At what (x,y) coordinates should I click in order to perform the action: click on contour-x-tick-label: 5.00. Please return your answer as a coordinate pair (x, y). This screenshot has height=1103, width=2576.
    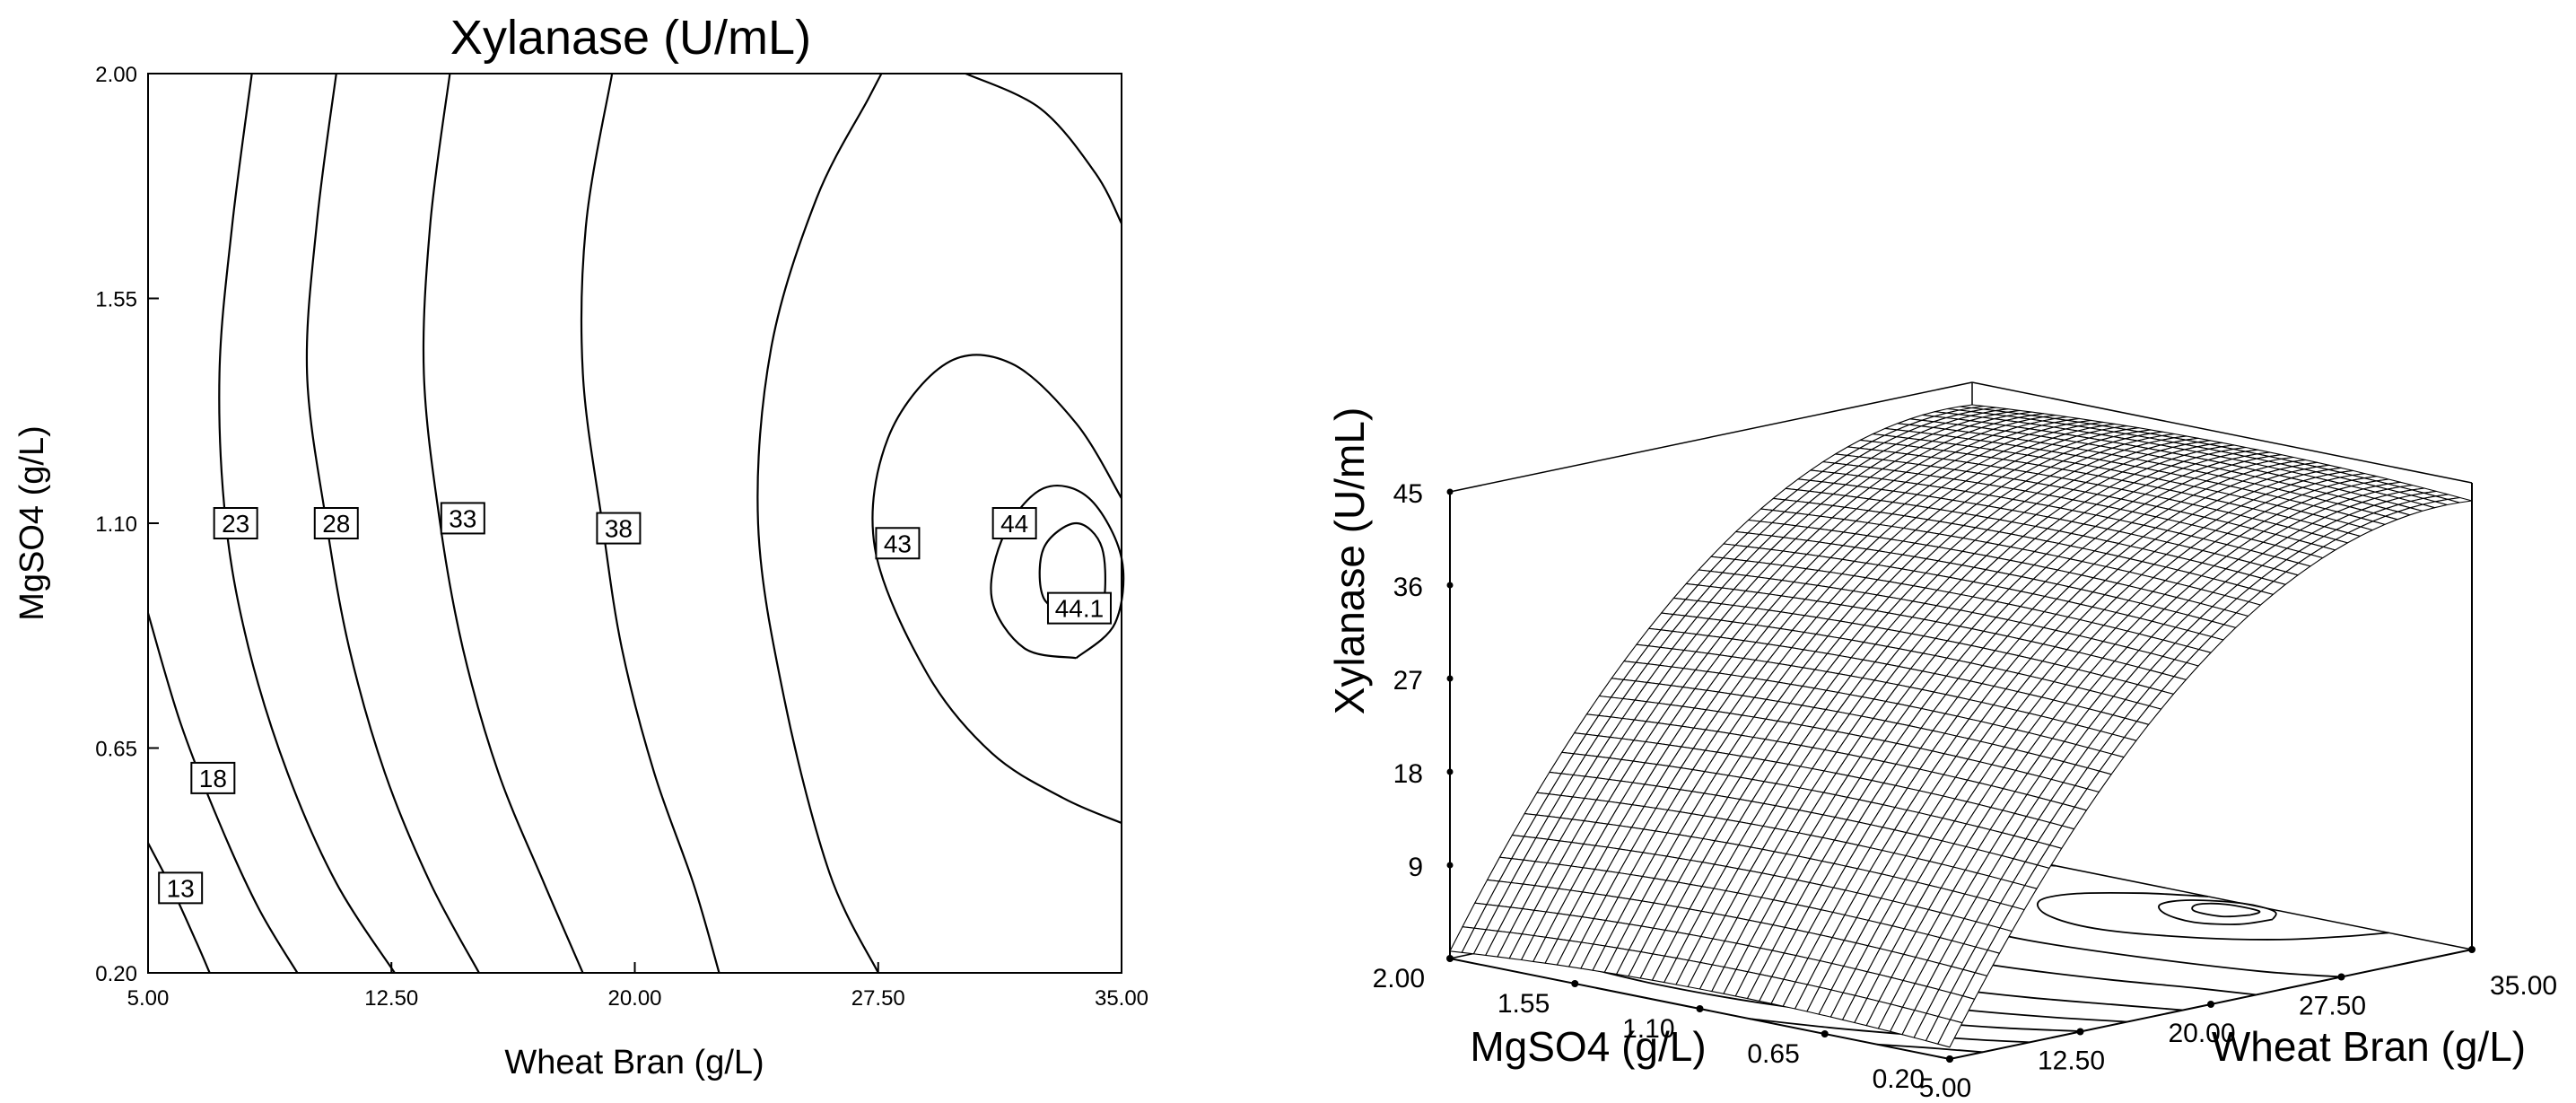
    Looking at the image, I should click on (148, 998).